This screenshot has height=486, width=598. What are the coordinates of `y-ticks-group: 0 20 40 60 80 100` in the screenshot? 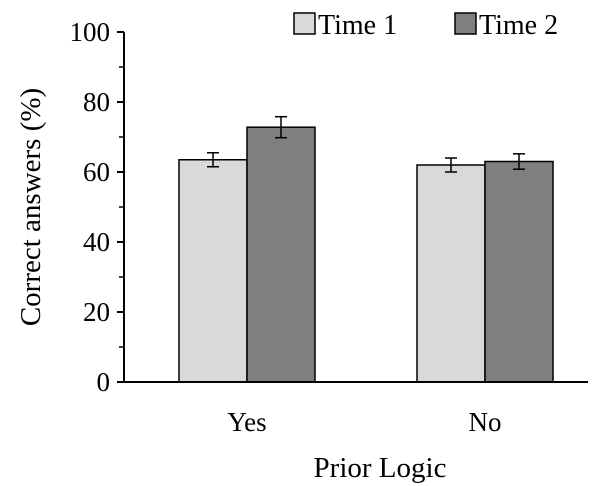 It's located at (97, 207).